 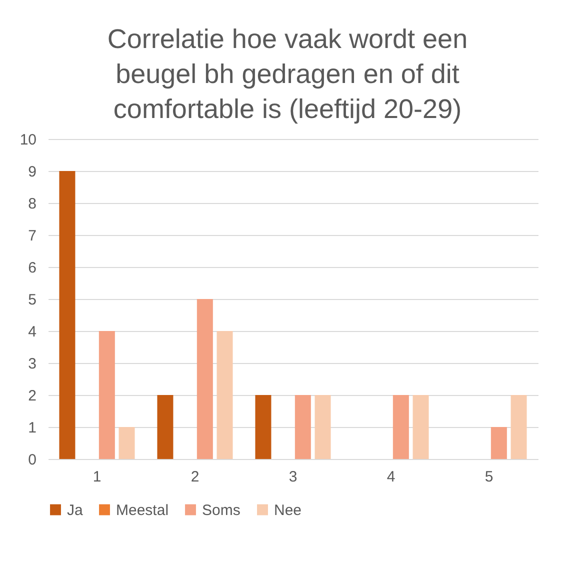 What do you see at coordinates (32, 204) in the screenshot?
I see `y-tick-label: 8` at bounding box center [32, 204].